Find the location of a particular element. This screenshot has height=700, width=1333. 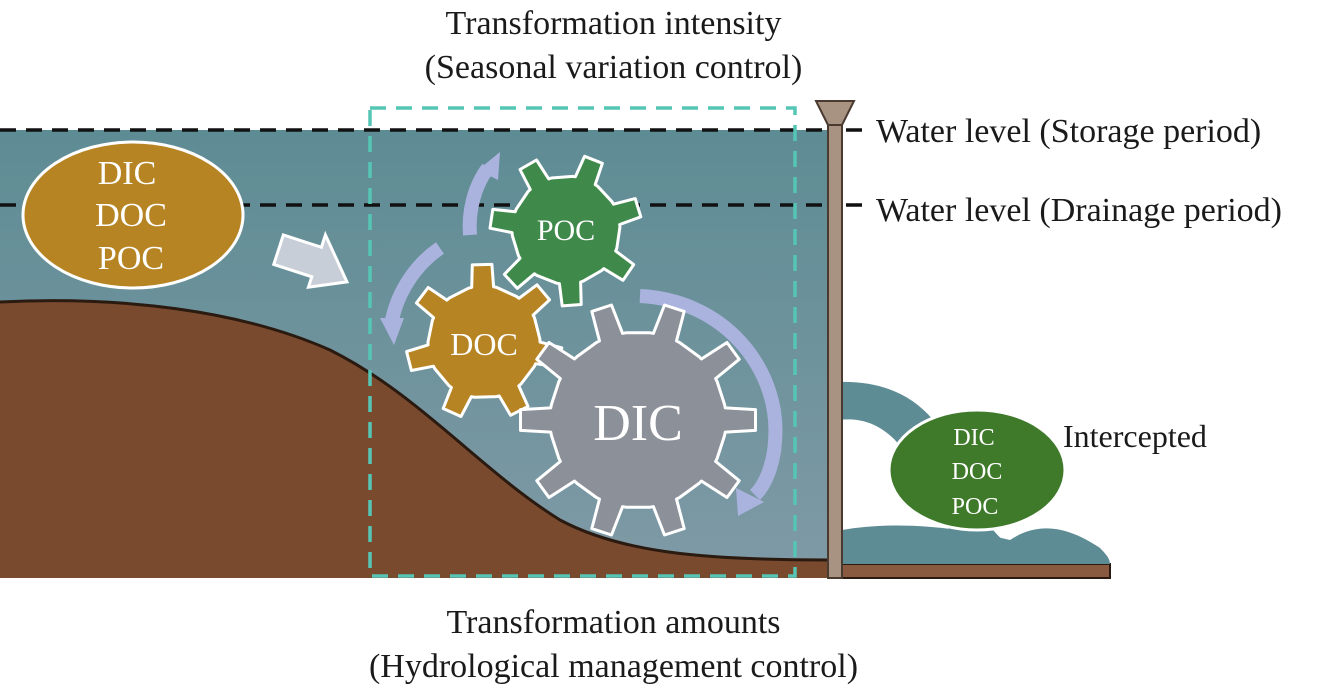

output-dic-label: DIC is located at coordinates (973, 438).